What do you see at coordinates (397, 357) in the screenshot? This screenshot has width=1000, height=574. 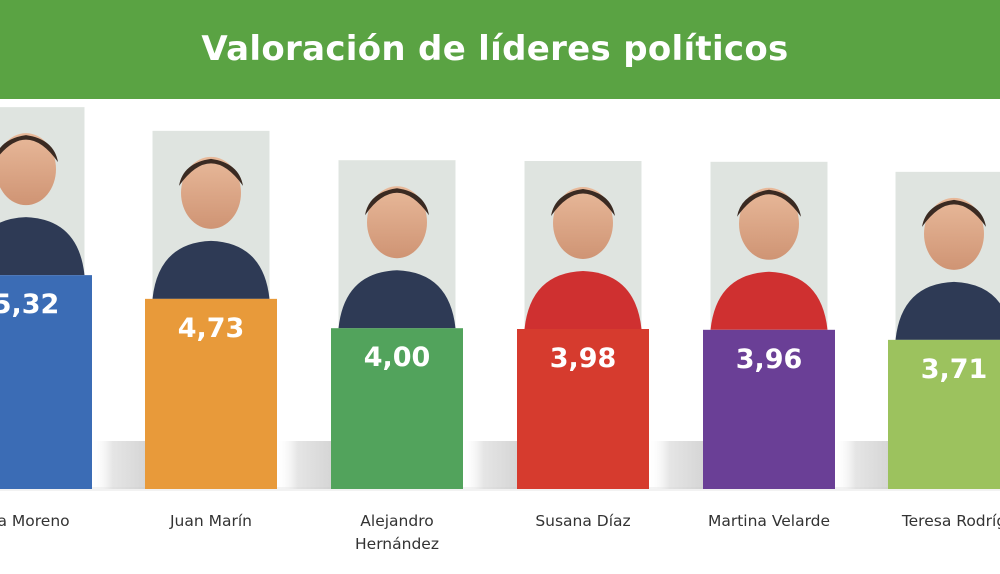 I see `bar-value-label: 4,00` at bounding box center [397, 357].